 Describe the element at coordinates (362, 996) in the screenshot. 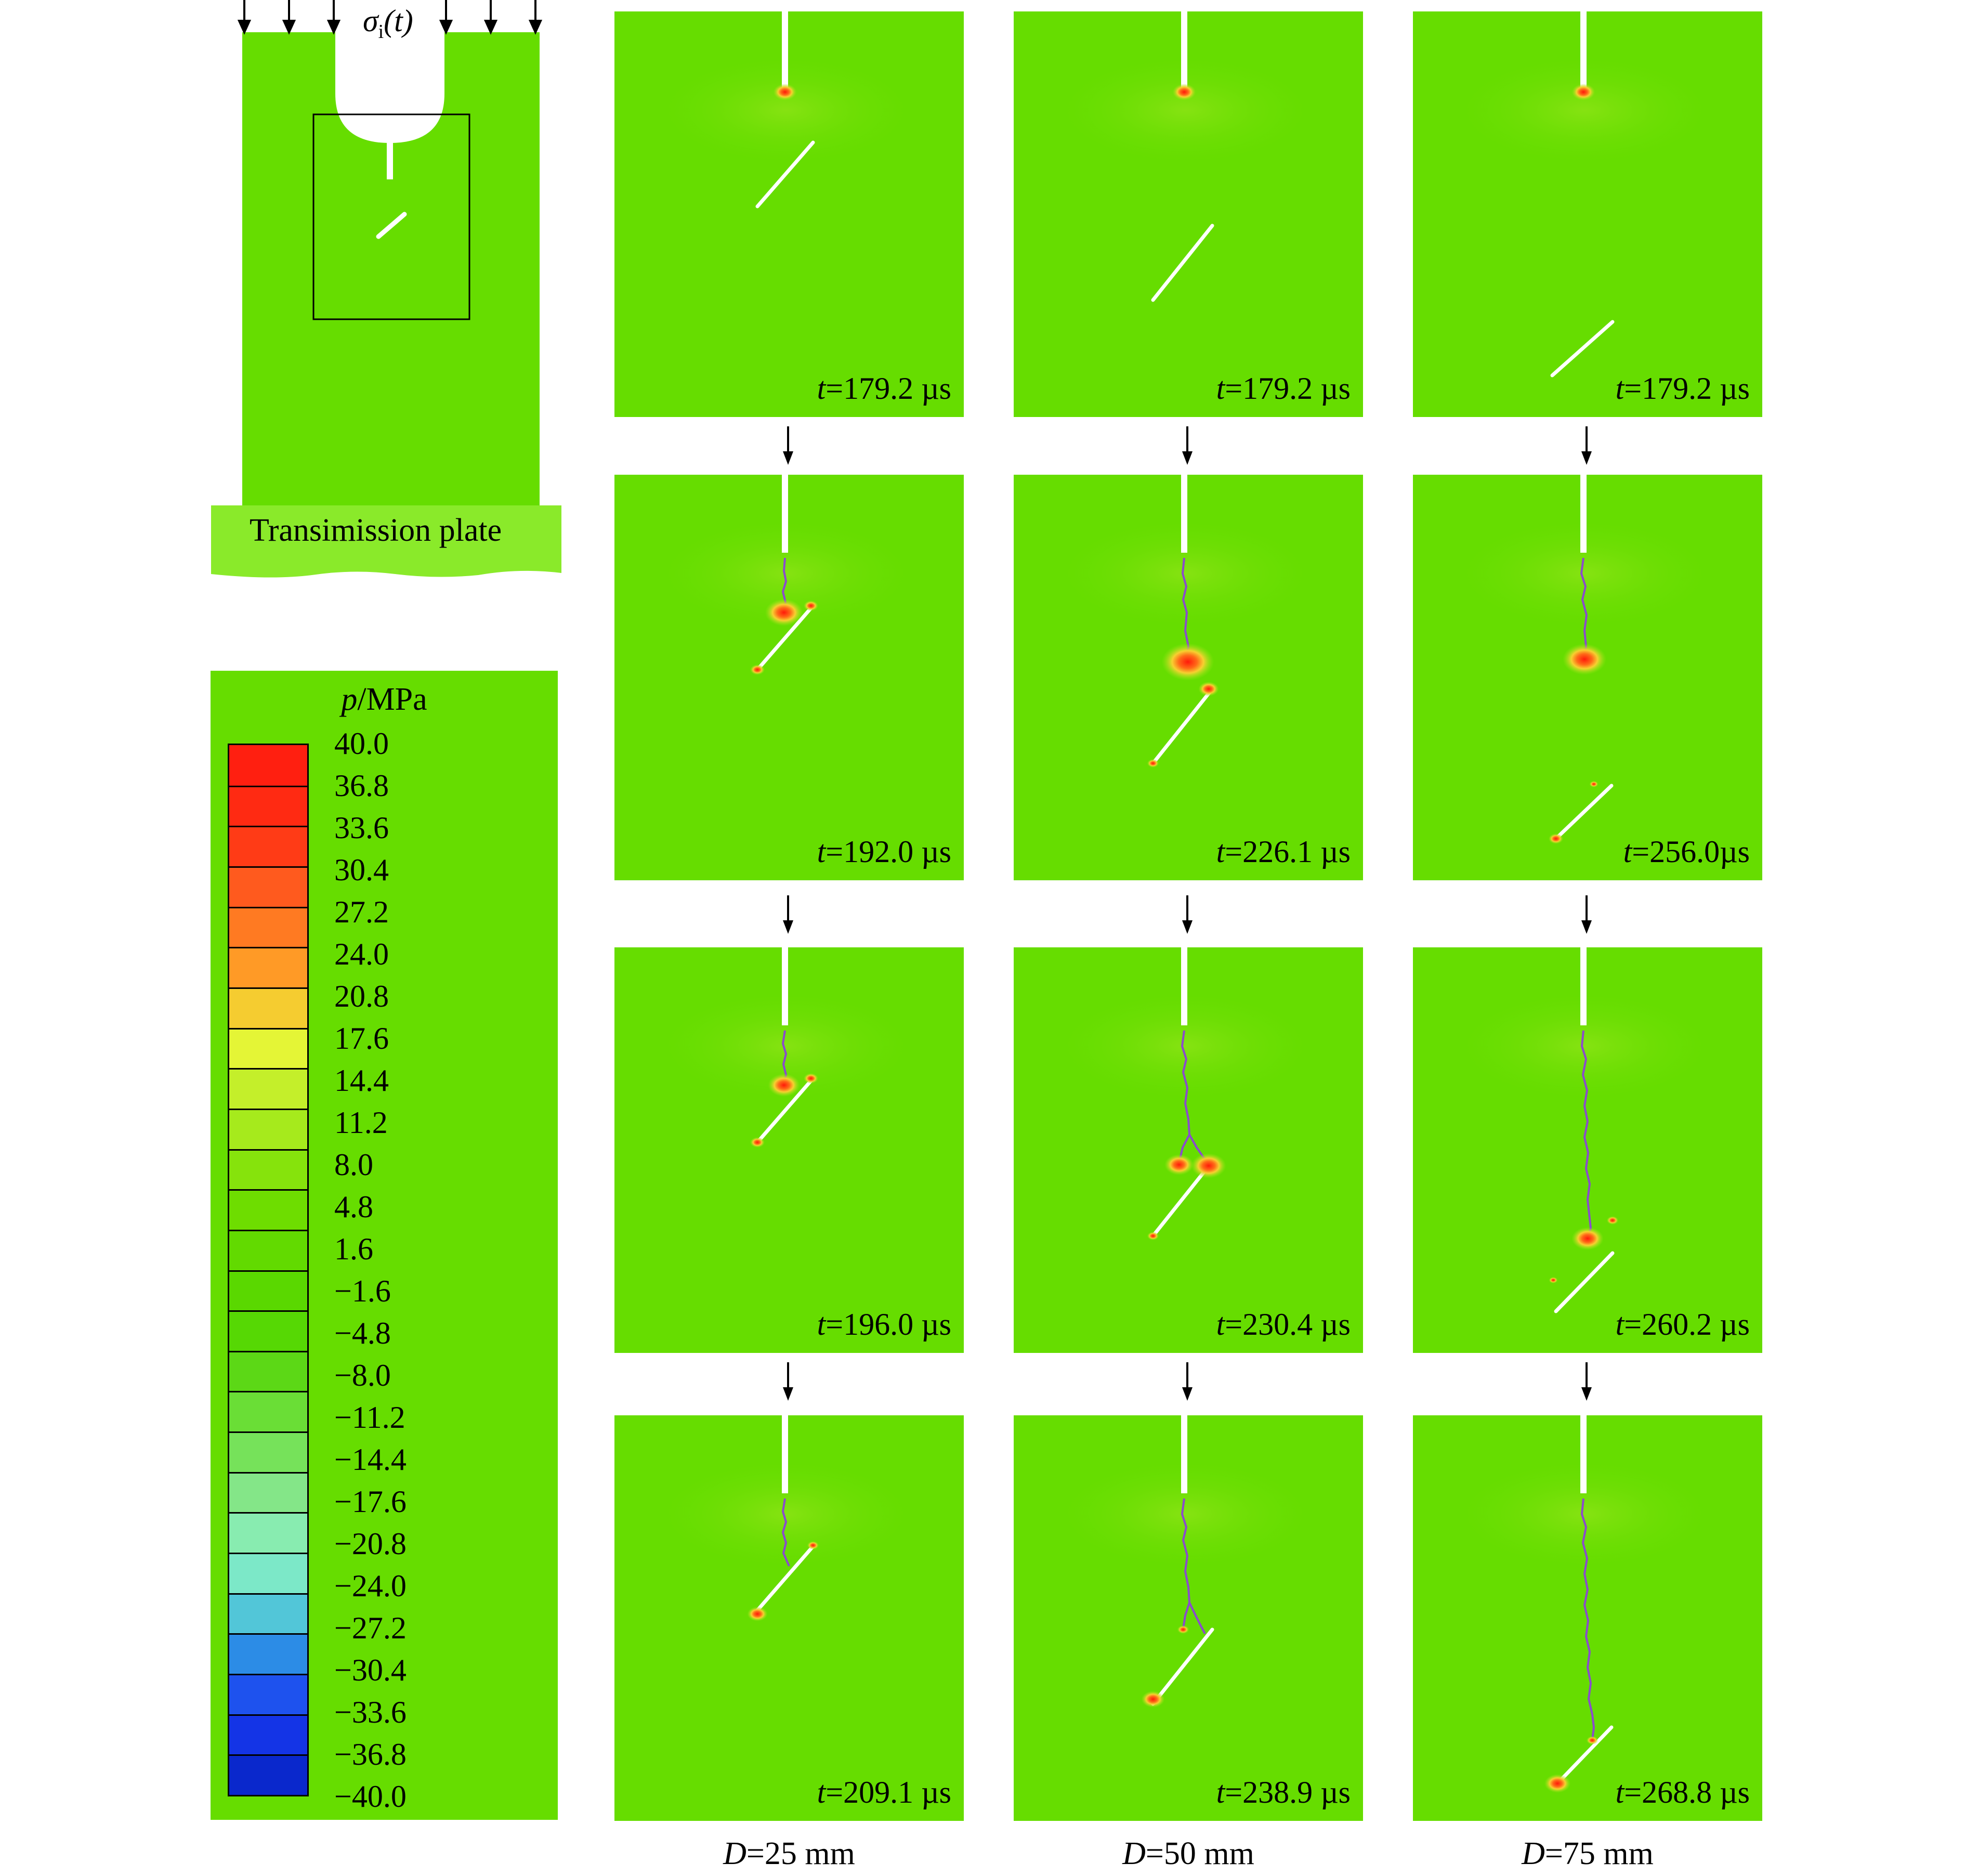

I see `legend-tick-label: 20.8` at that location.